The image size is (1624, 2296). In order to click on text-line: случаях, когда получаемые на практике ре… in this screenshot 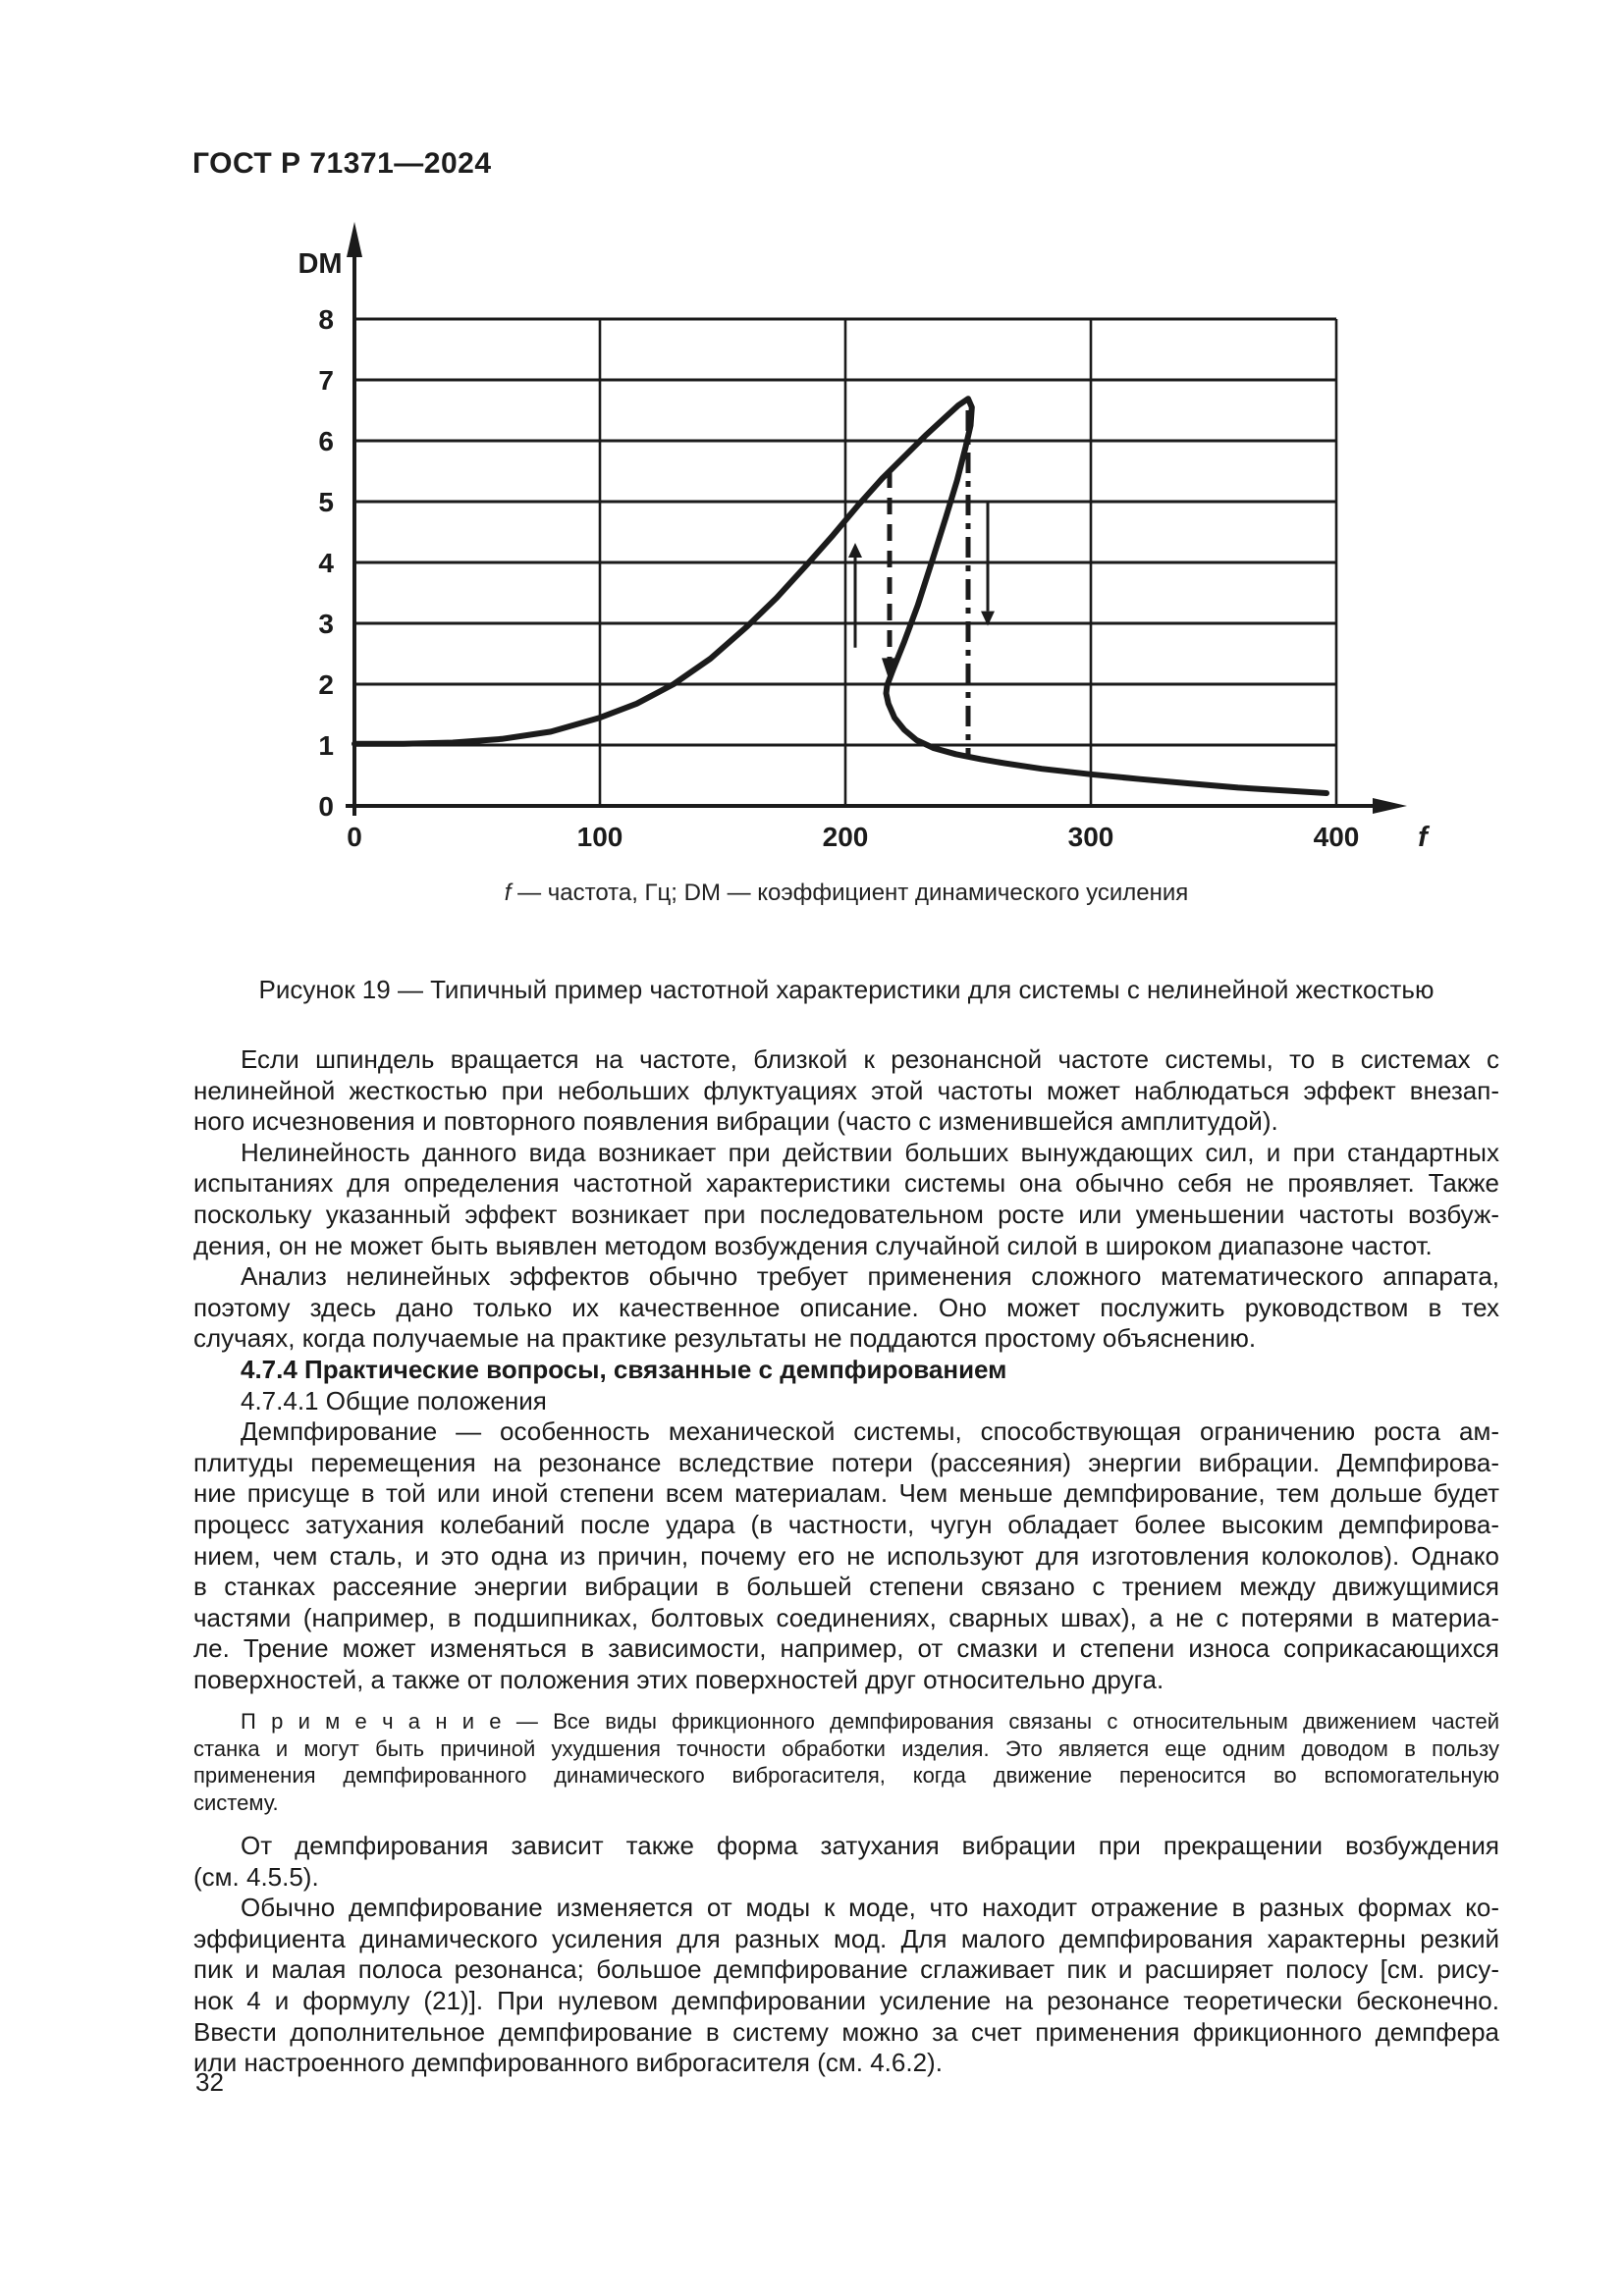, I will do `click(725, 1339)`.